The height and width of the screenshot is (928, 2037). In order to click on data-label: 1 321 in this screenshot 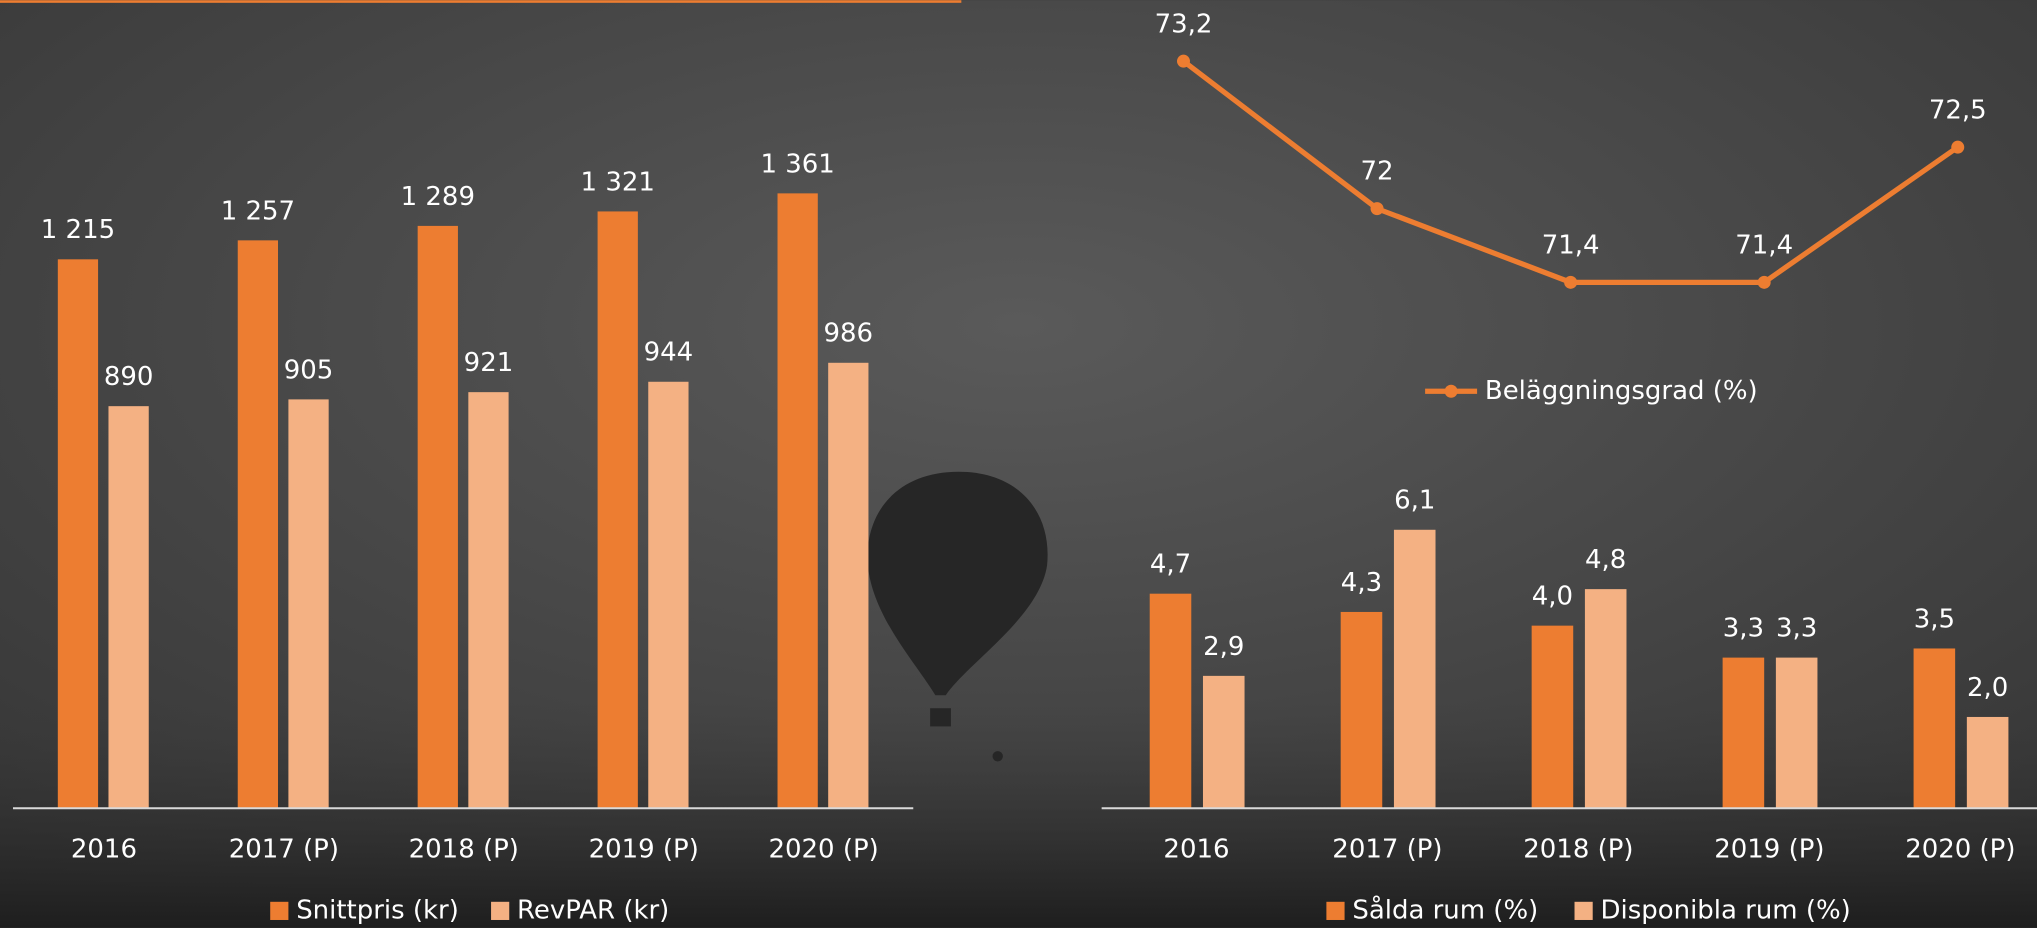, I will do `click(618, 182)`.